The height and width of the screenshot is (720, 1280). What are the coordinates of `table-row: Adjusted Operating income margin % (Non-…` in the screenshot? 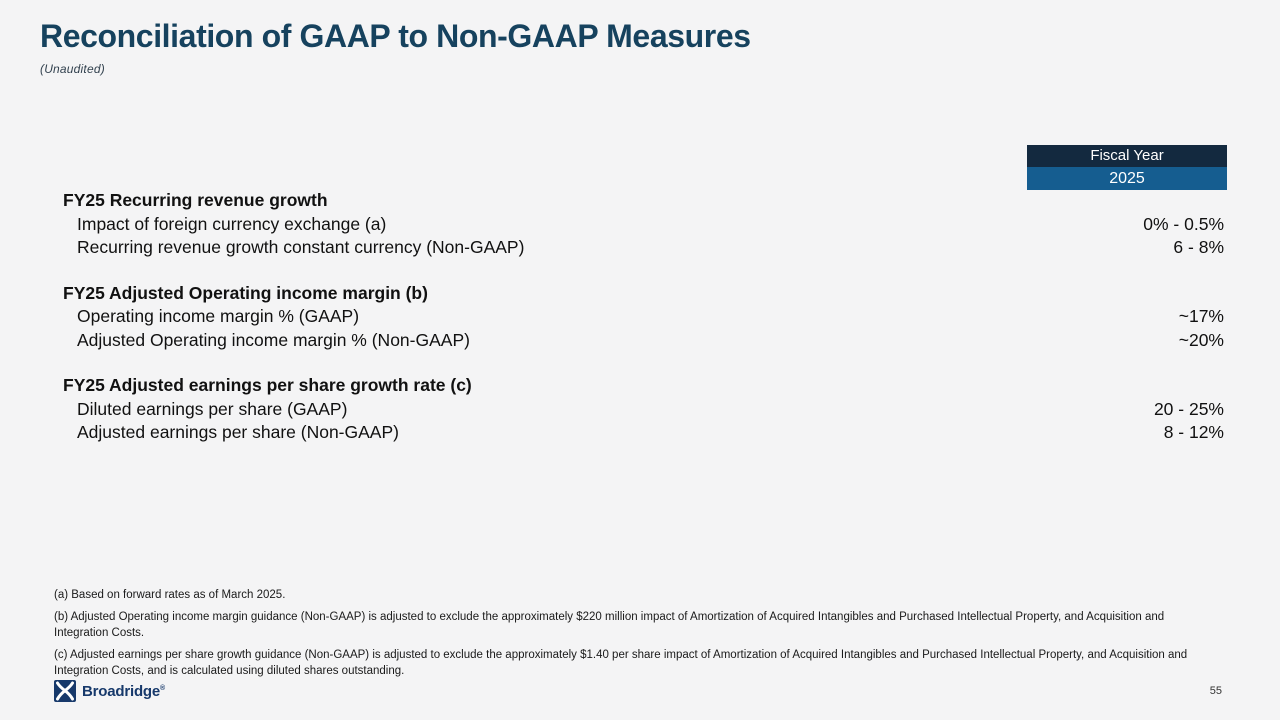 It's located at (643, 341).